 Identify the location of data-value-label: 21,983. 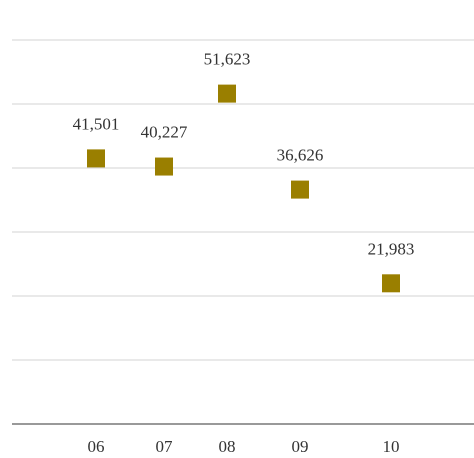
(391, 248).